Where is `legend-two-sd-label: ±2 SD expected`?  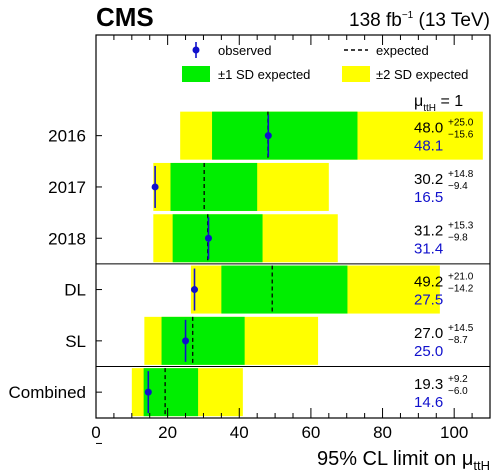
legend-two-sd-label: ±2 SD expected is located at coordinates (422, 74).